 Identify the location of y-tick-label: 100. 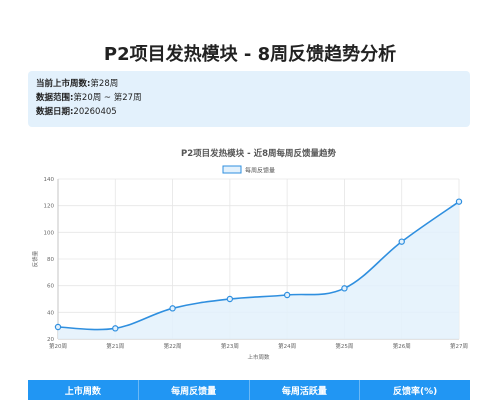
(49, 233).